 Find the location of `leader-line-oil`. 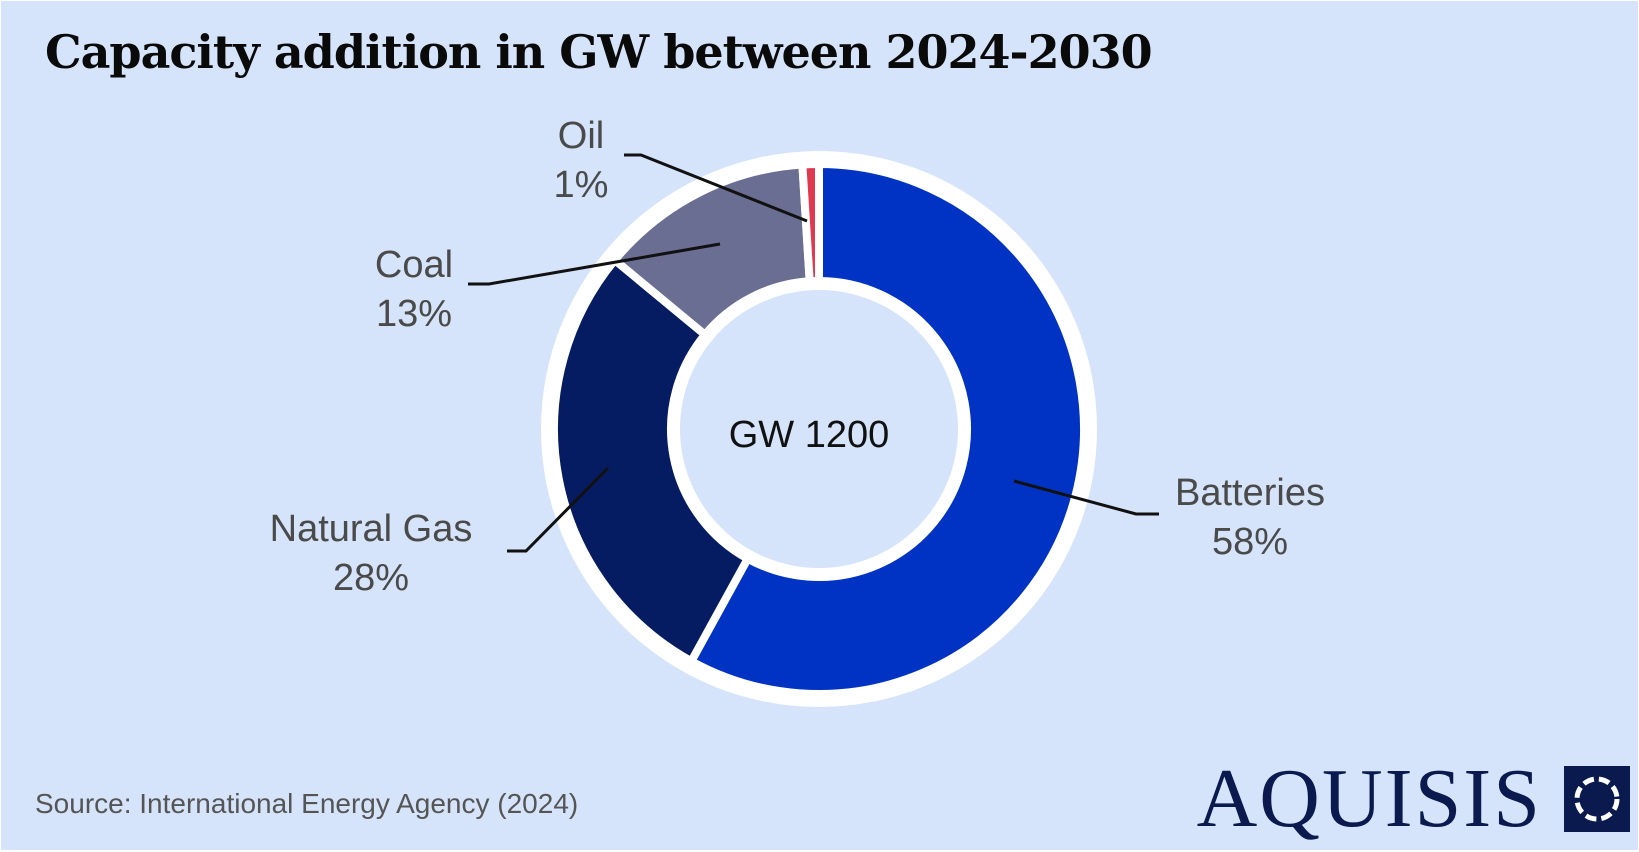

leader-line-oil is located at coordinates (716, 188).